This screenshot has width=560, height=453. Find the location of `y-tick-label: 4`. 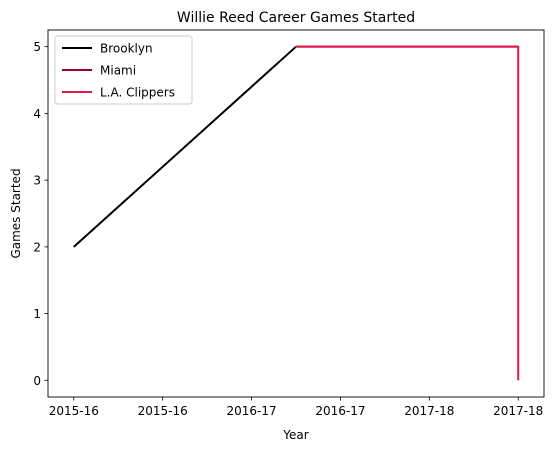

y-tick-label: 4 is located at coordinates (37, 114).